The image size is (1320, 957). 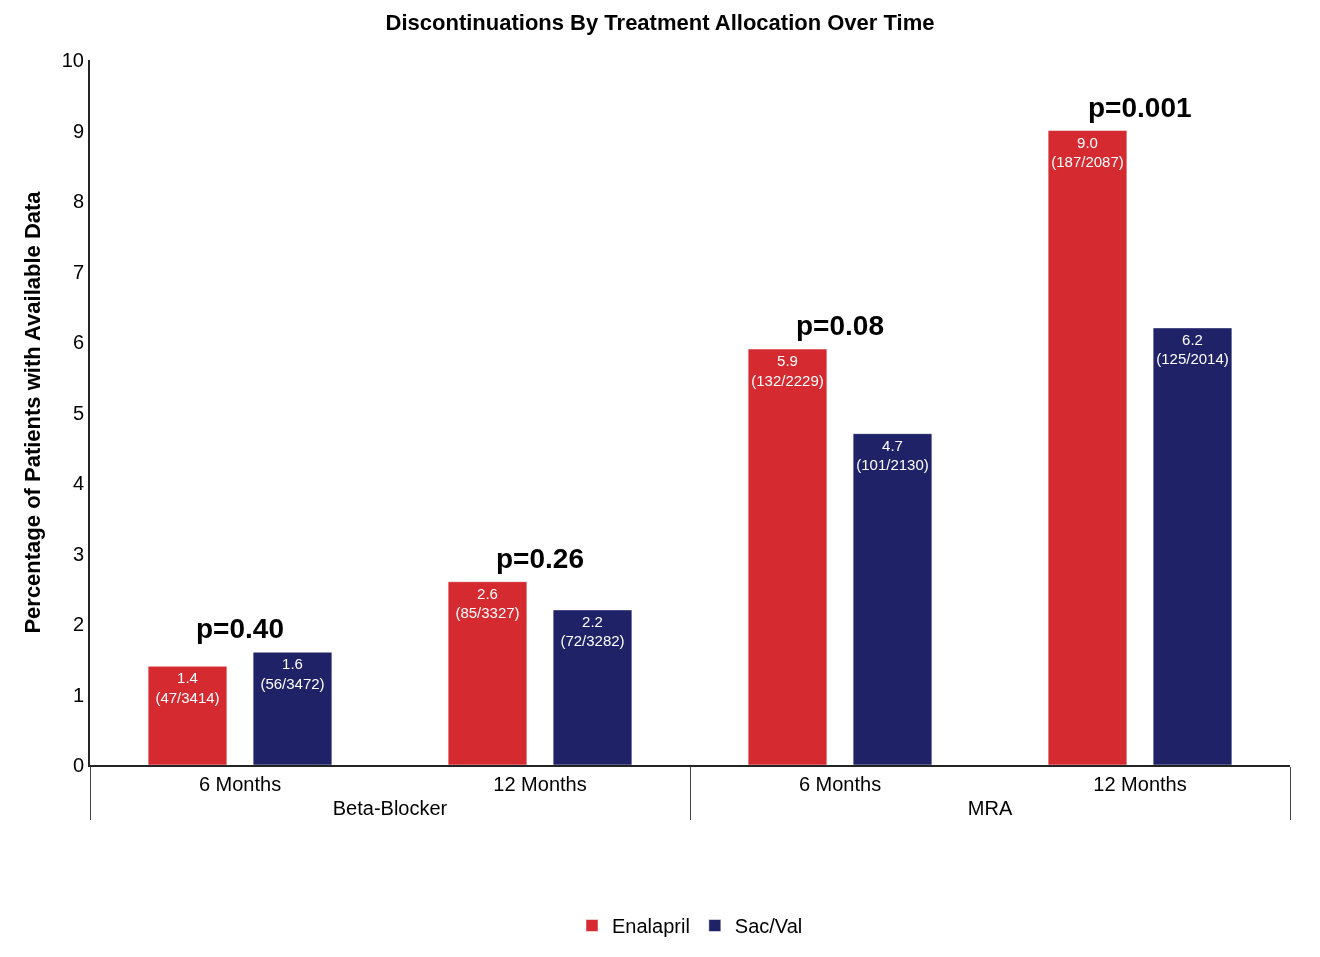 What do you see at coordinates (78, 201) in the screenshot?
I see `y-tick-label: 8` at bounding box center [78, 201].